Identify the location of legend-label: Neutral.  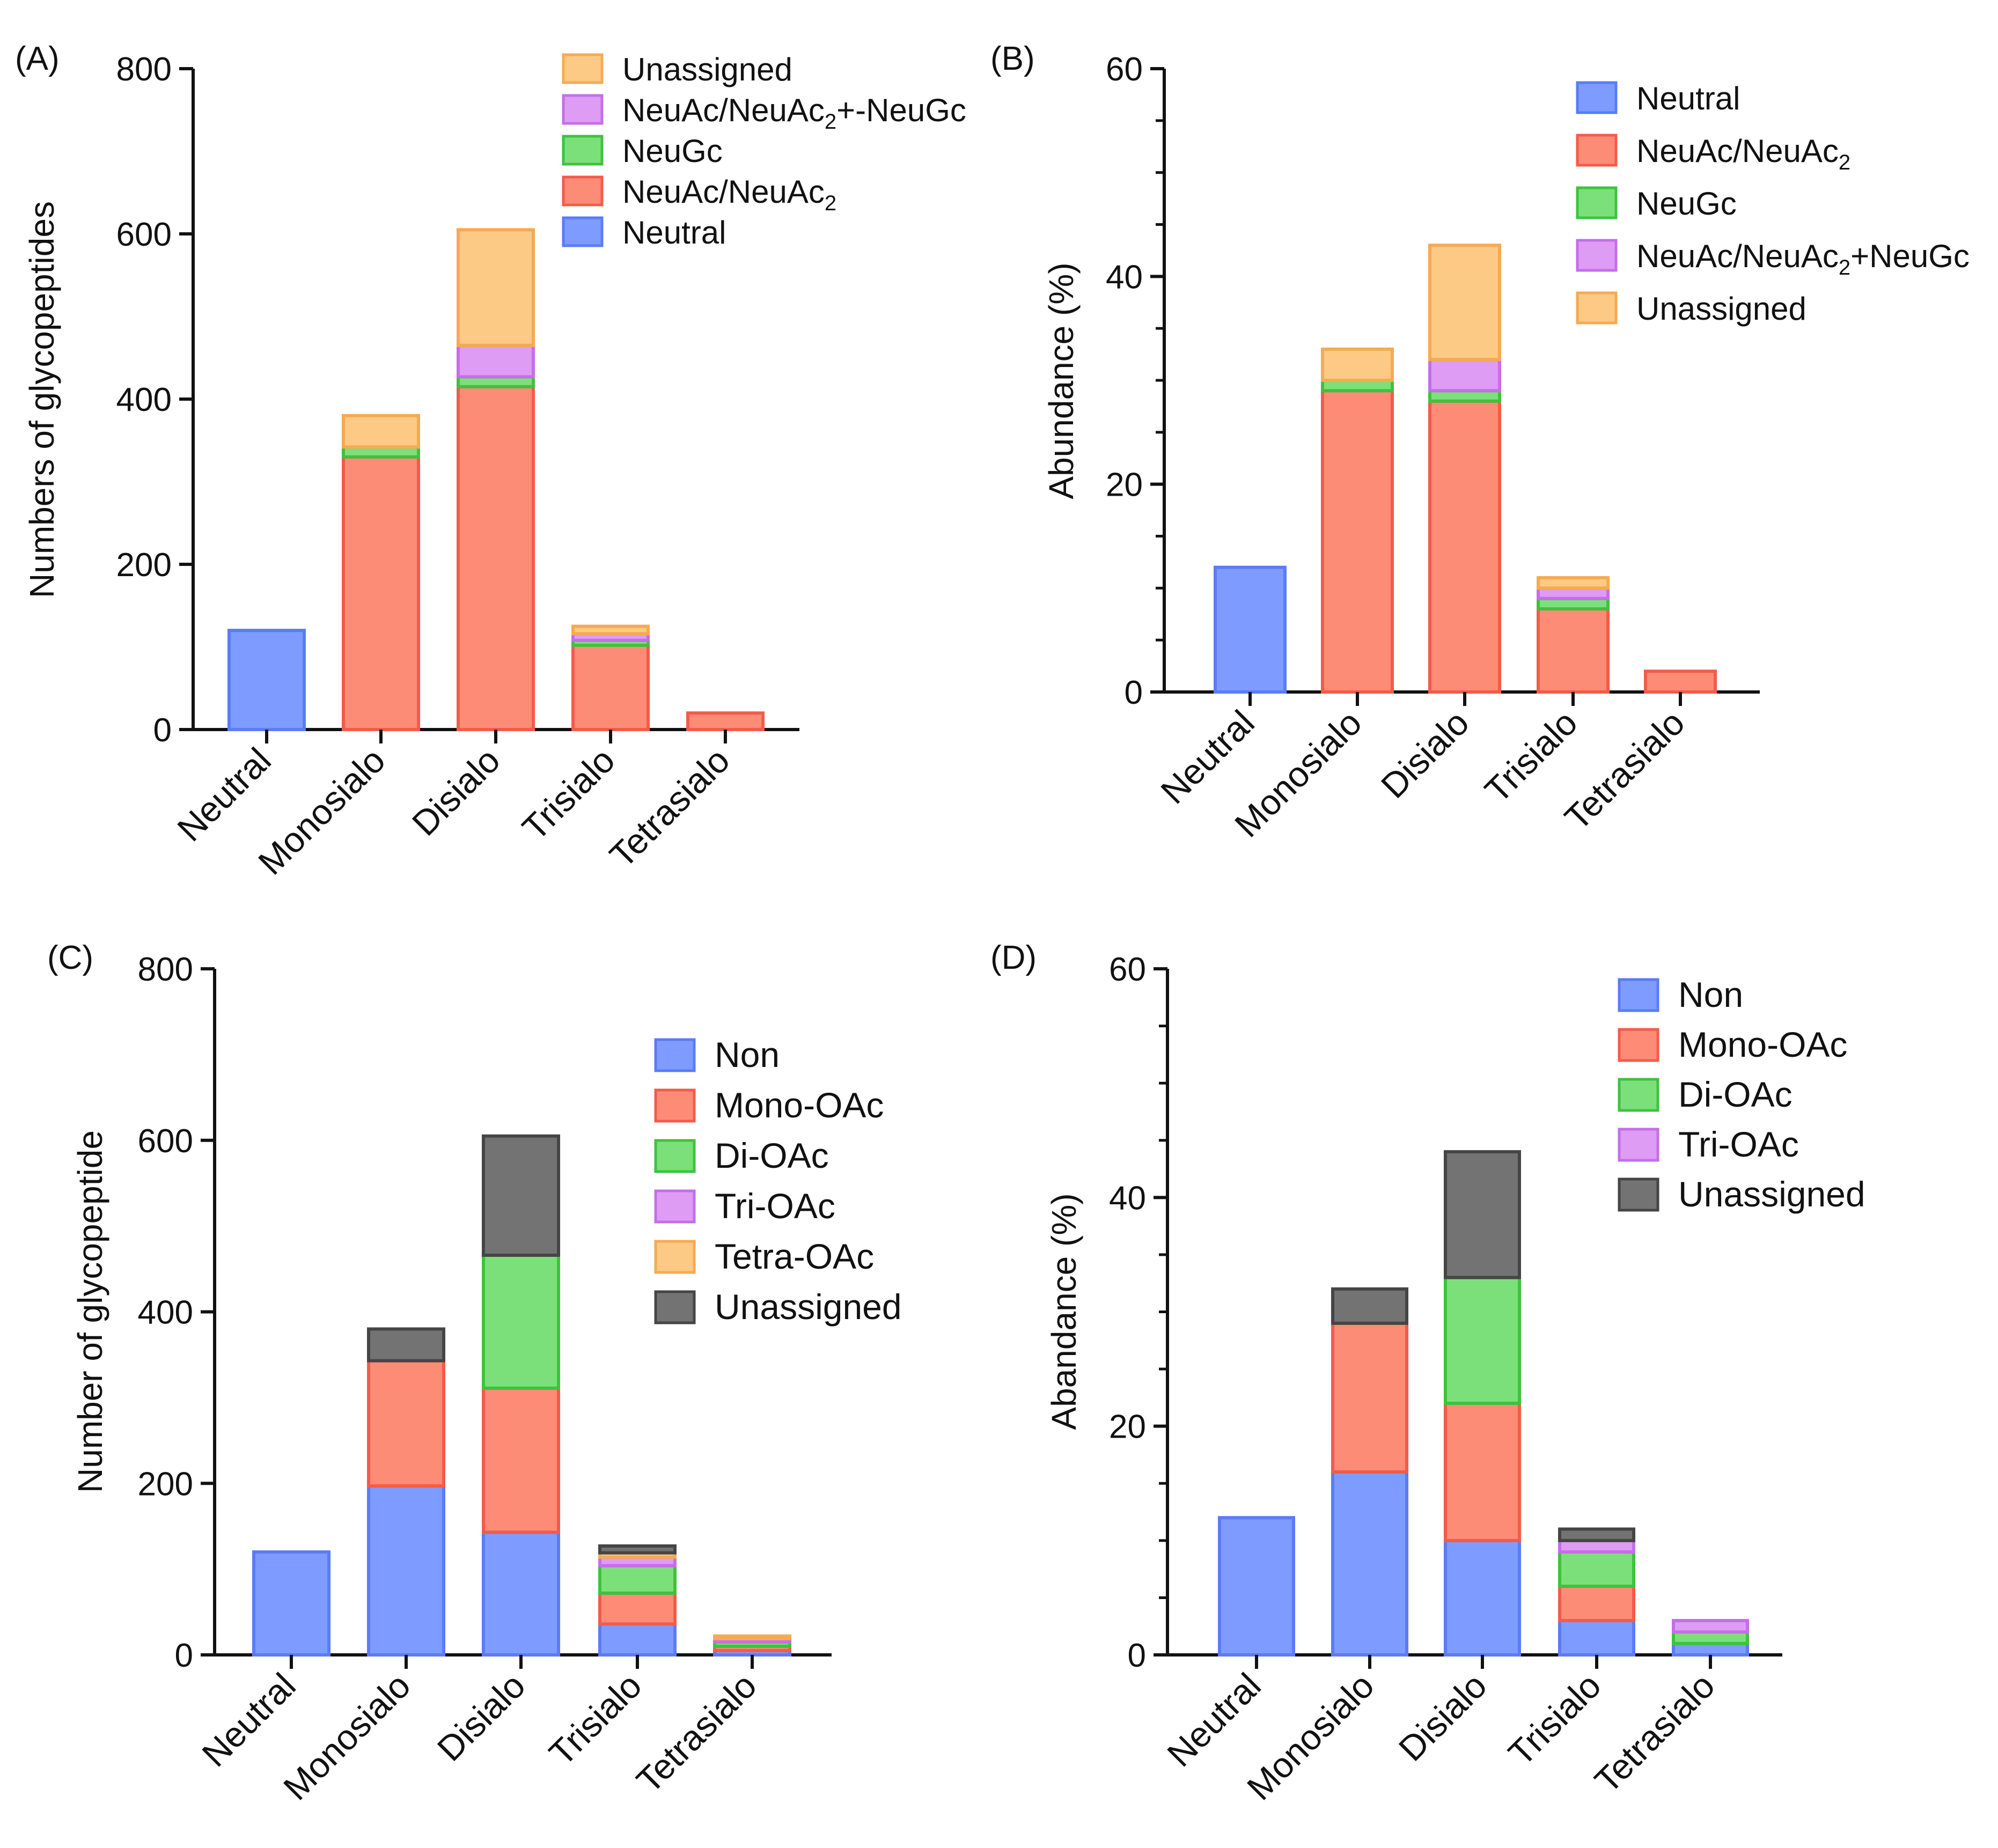
(674, 233).